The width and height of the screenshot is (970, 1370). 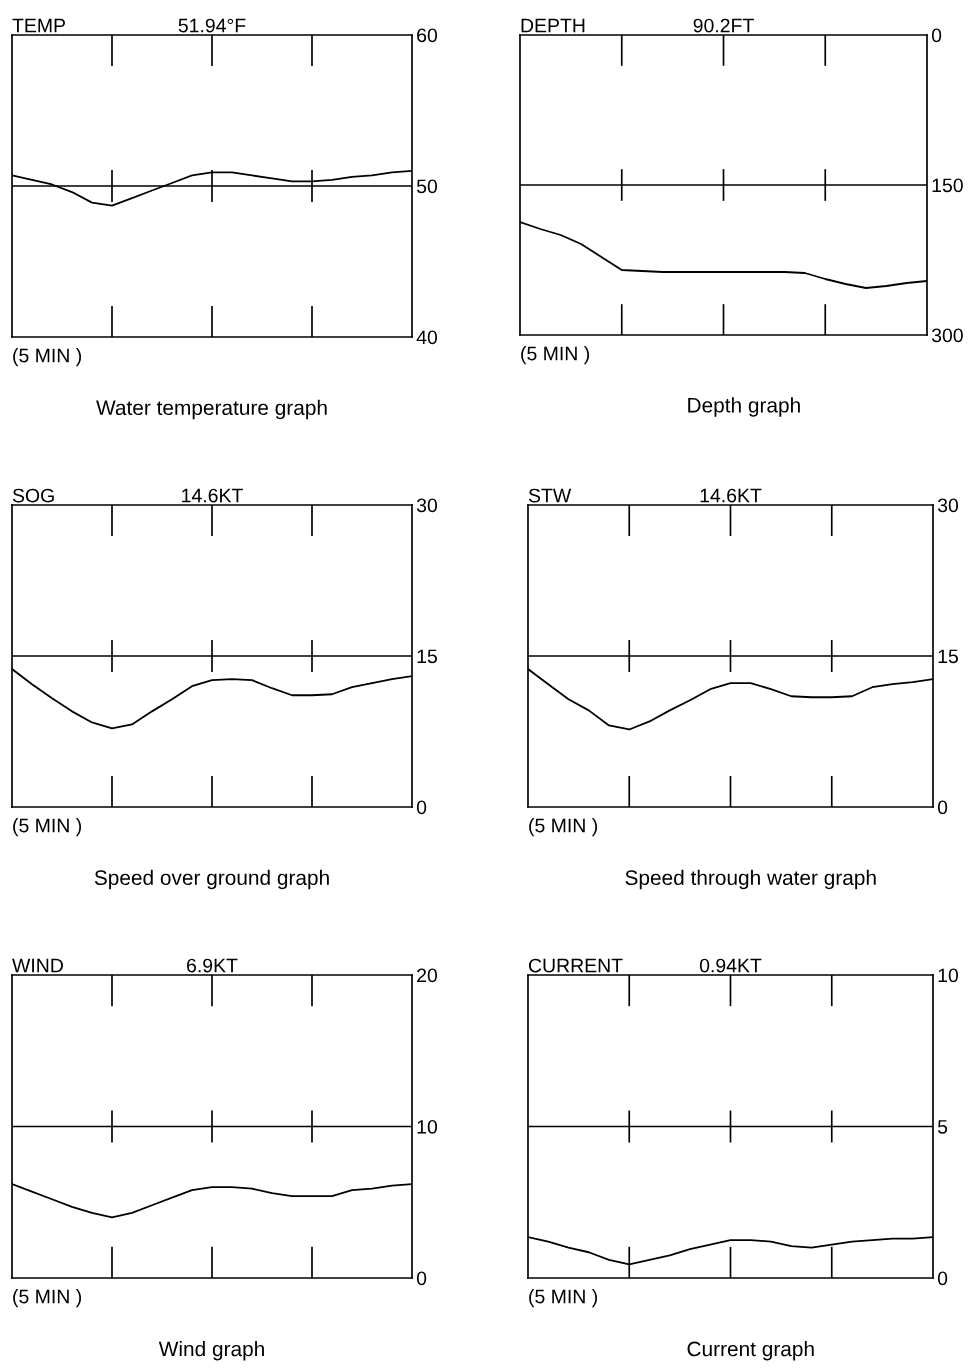 I want to click on y-tick-label: 300, so click(x=947, y=335).